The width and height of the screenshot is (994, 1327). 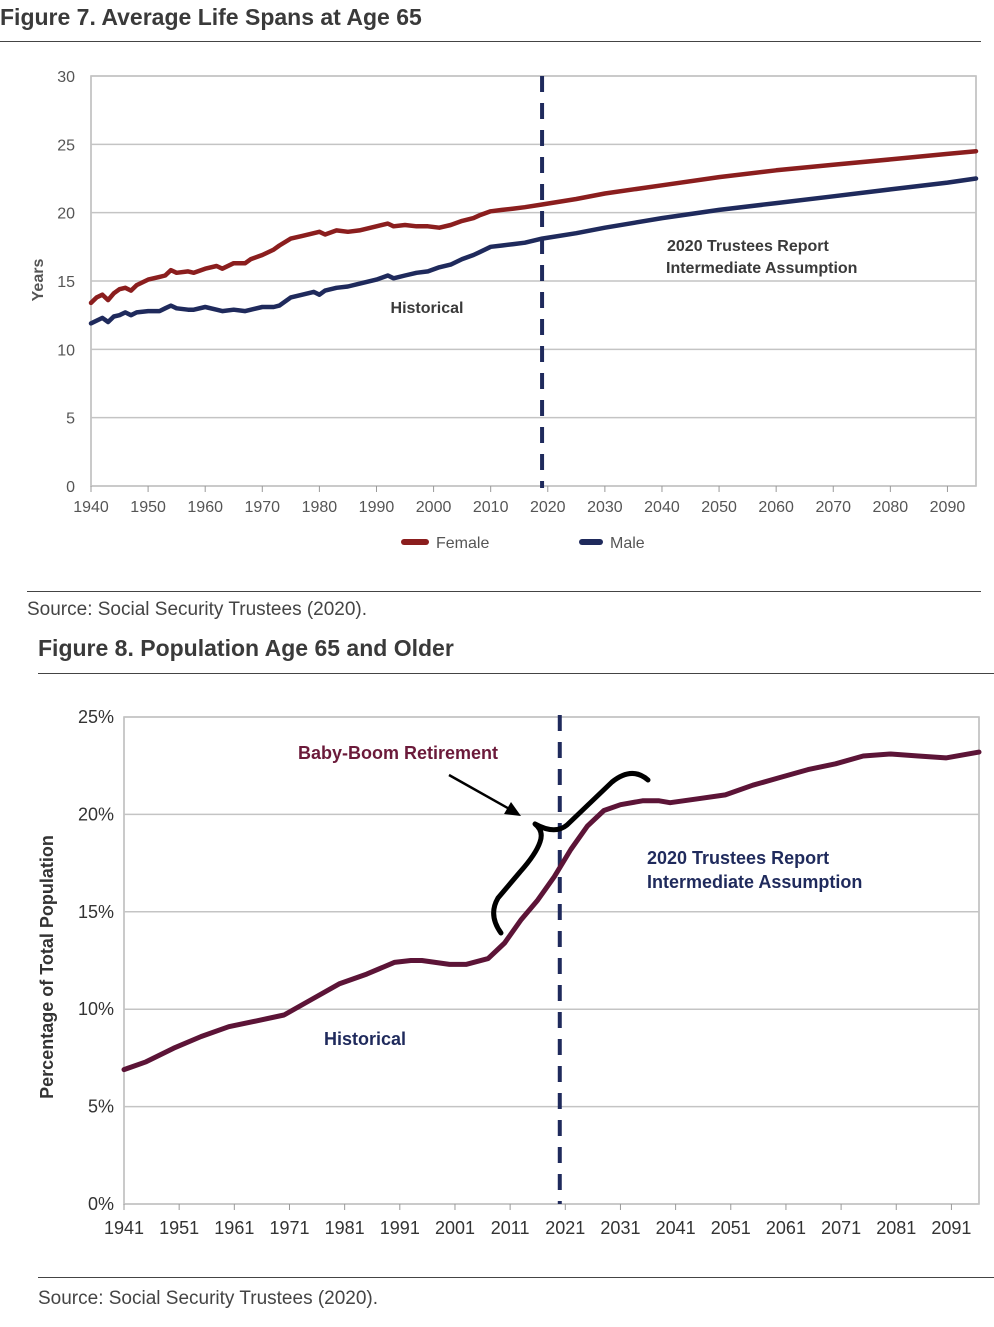 I want to click on f7-y-tick-label: 25, so click(x=66, y=145).